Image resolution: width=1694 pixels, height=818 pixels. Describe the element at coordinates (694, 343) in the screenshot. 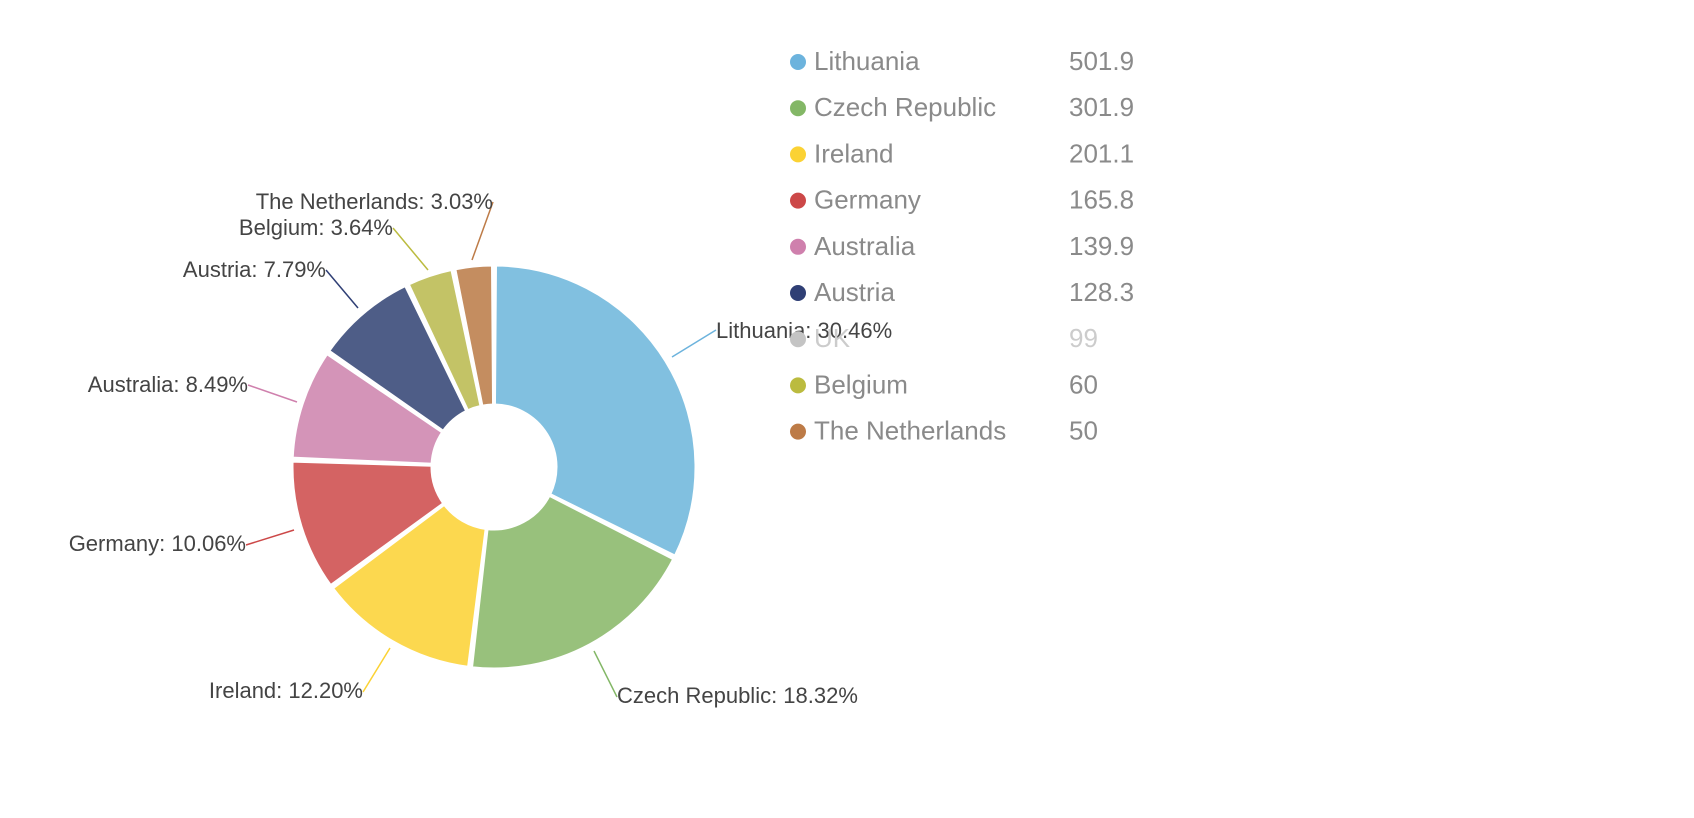

I see `leader-line-lithuania` at that location.